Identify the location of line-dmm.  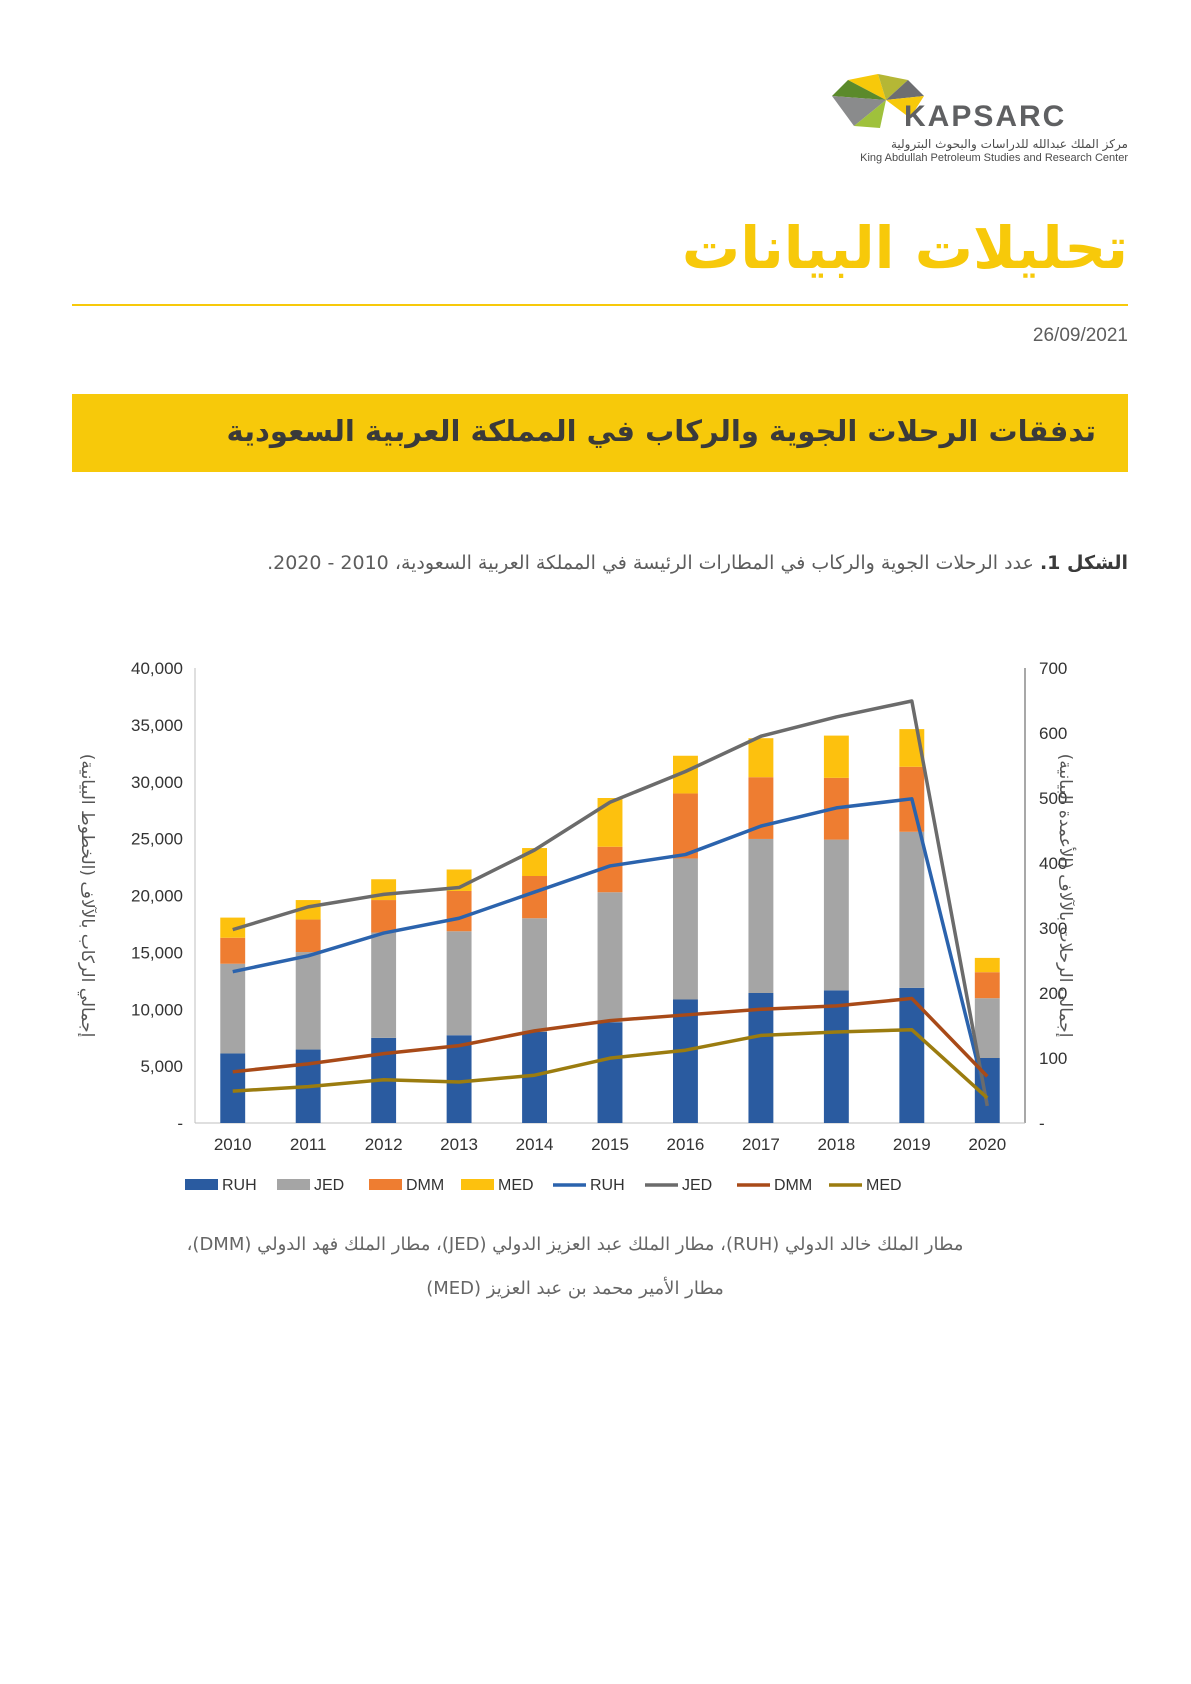
(610, 1037).